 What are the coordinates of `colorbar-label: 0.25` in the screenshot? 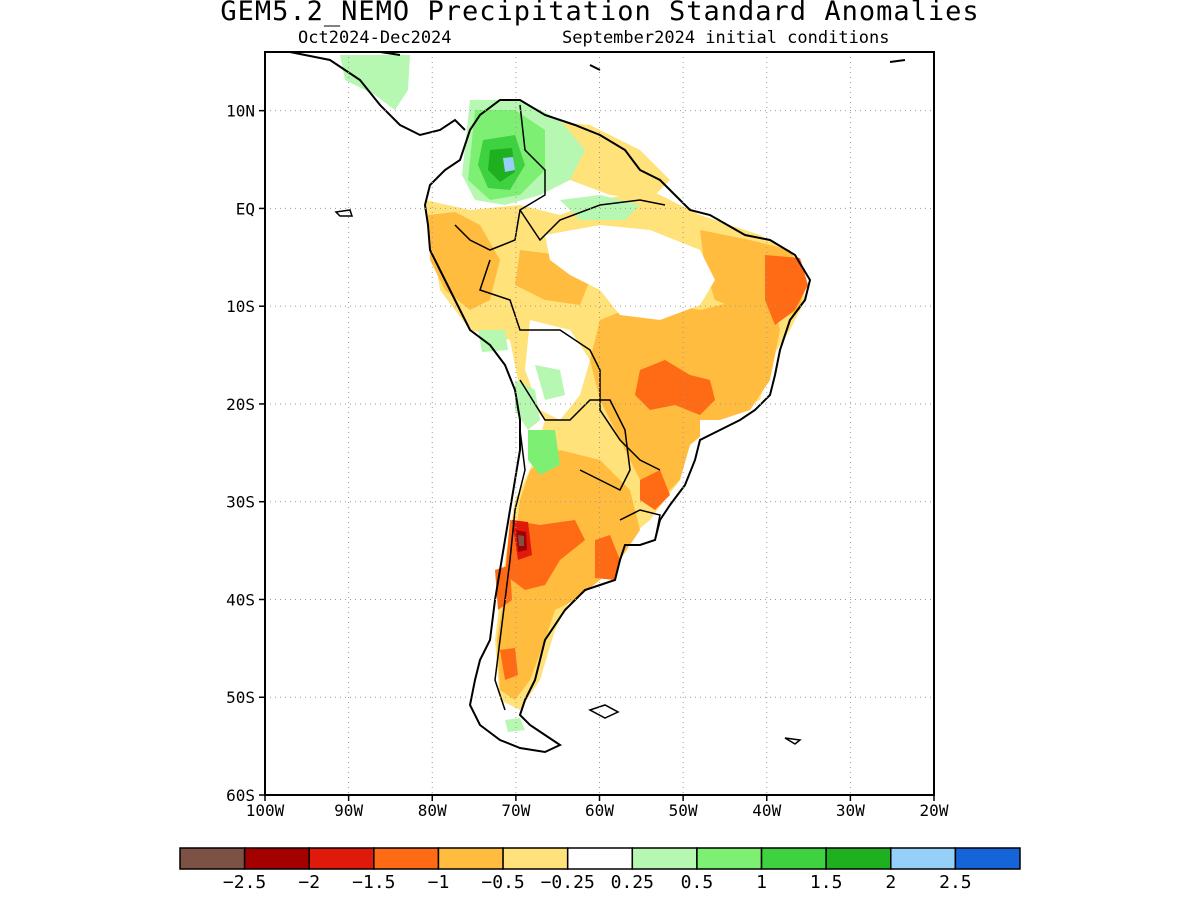 It's located at (632, 882).